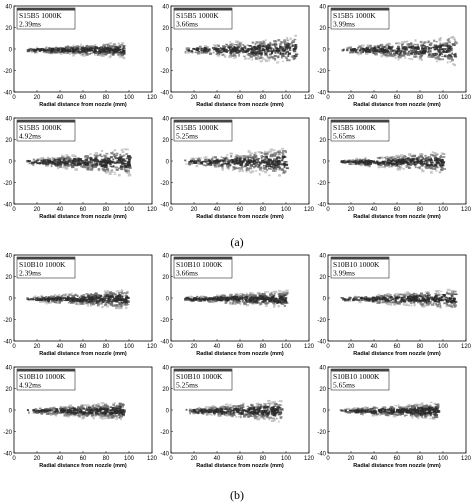 Image resolution: width=474 pixels, height=504 pixels. What do you see at coordinates (286, 98) in the screenshot?
I see `x-tick-label: 100` at bounding box center [286, 98].